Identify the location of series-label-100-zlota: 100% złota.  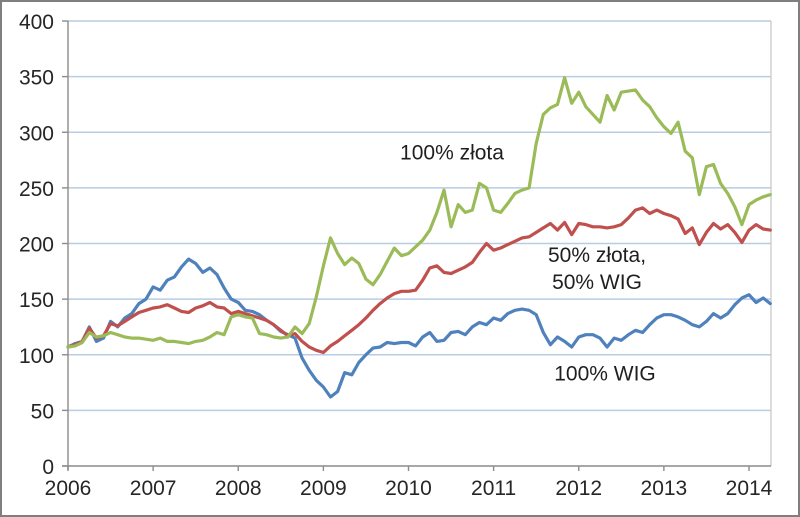
(452, 153).